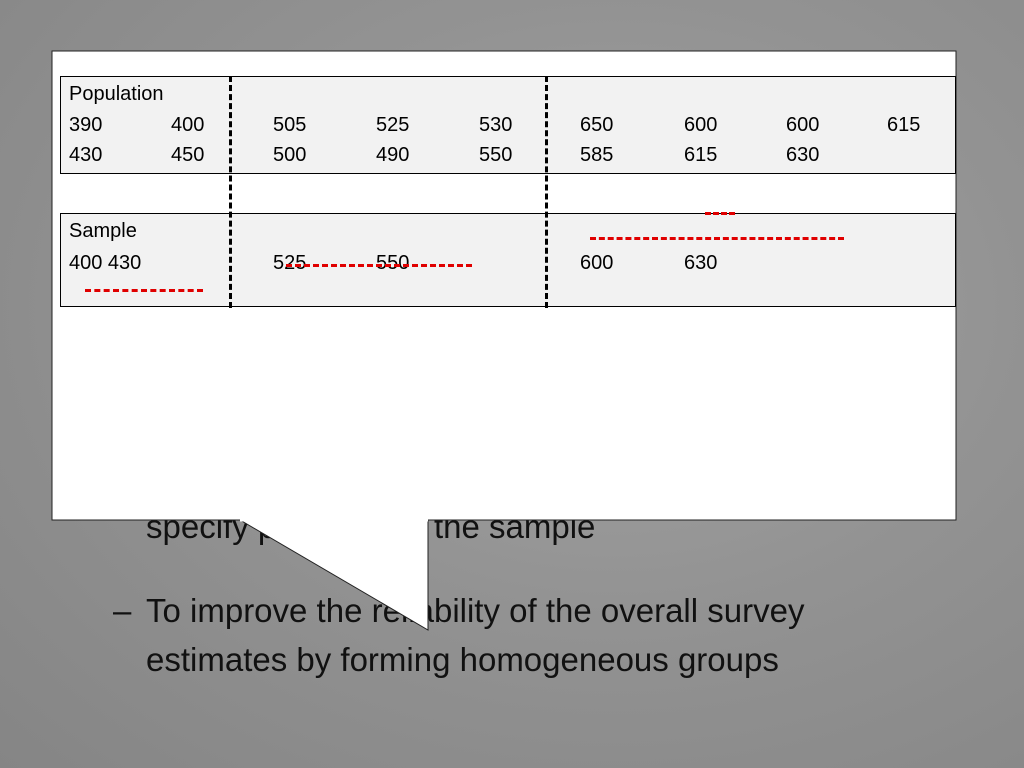 The height and width of the screenshot is (768, 1024). What do you see at coordinates (290, 155) in the screenshot?
I see `pop-r2-c3: 500` at bounding box center [290, 155].